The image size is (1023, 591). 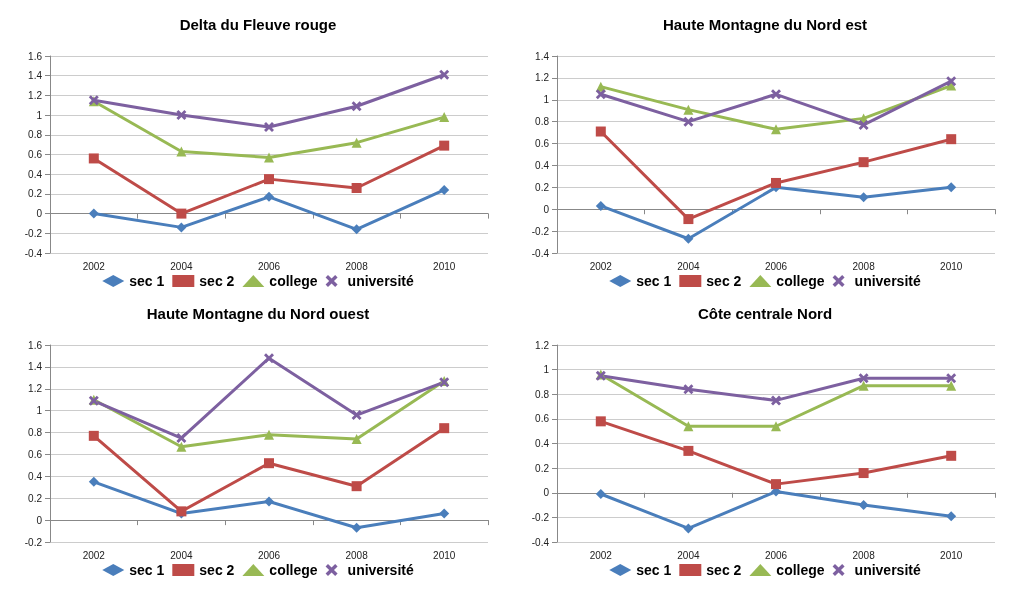 What do you see at coordinates (765, 24) in the screenshot?
I see `chart-title: Haute Montagne du Nord est` at bounding box center [765, 24].